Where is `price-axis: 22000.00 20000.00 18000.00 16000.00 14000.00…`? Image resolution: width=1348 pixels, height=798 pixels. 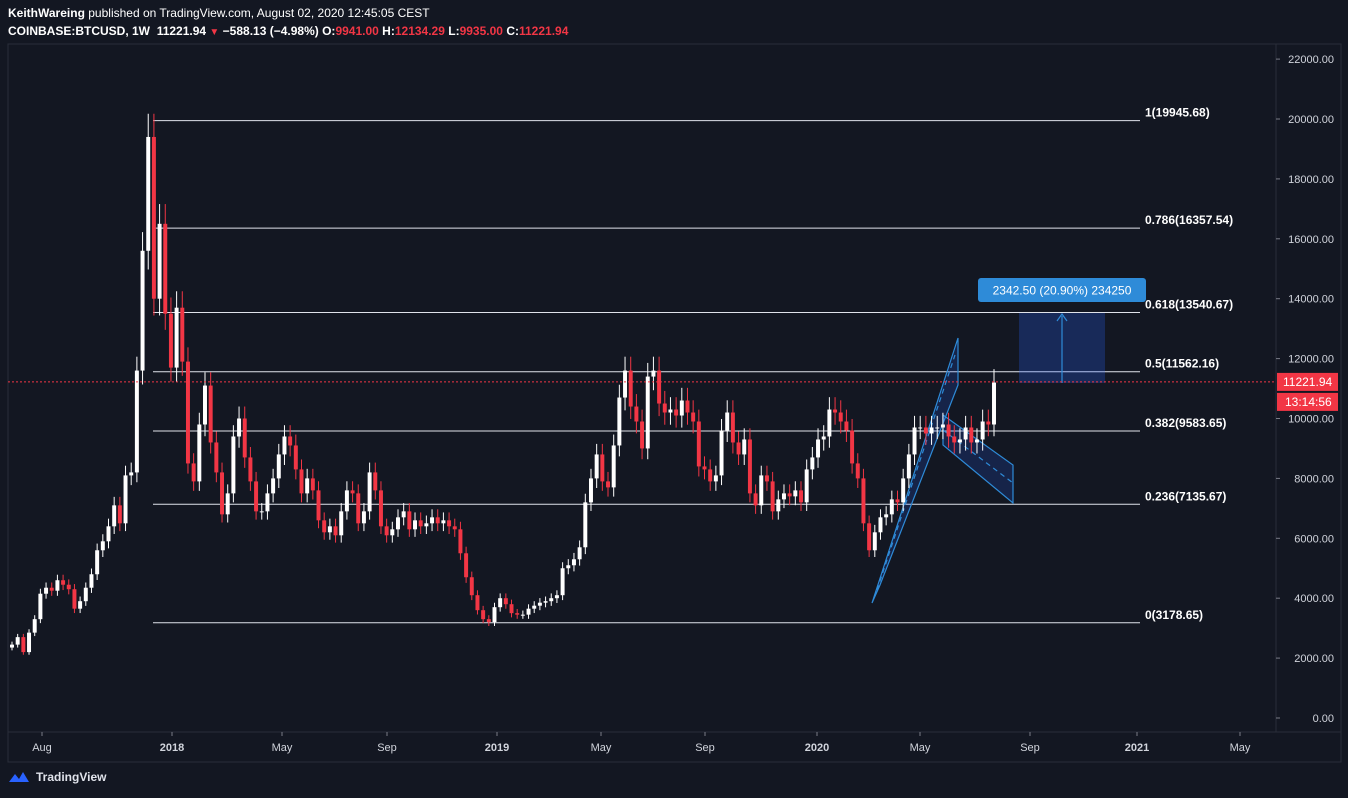
price-axis: 22000.00 20000.00 18000.00 16000.00 14000.00… is located at coordinates (1305, 389).